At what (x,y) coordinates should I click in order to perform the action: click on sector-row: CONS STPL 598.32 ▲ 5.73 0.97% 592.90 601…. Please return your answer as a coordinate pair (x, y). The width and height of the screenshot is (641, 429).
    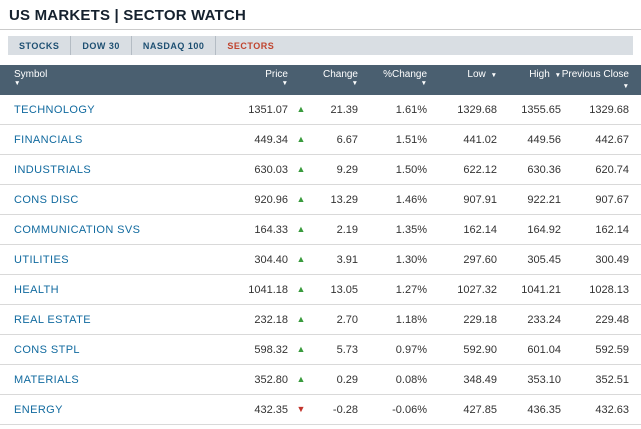
    Looking at the image, I should click on (320, 350).